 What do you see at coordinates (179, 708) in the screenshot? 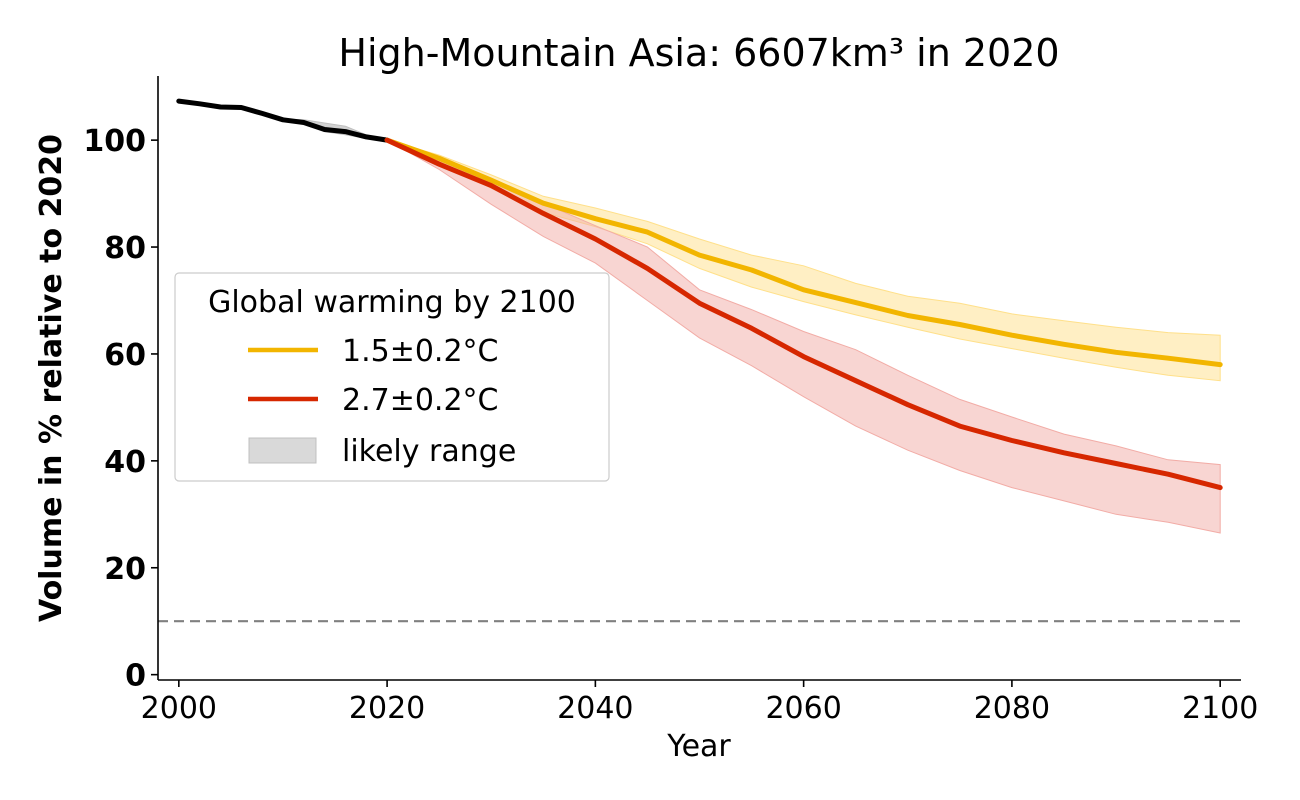
I see `x-tick-label-2000: 2000` at bounding box center [179, 708].